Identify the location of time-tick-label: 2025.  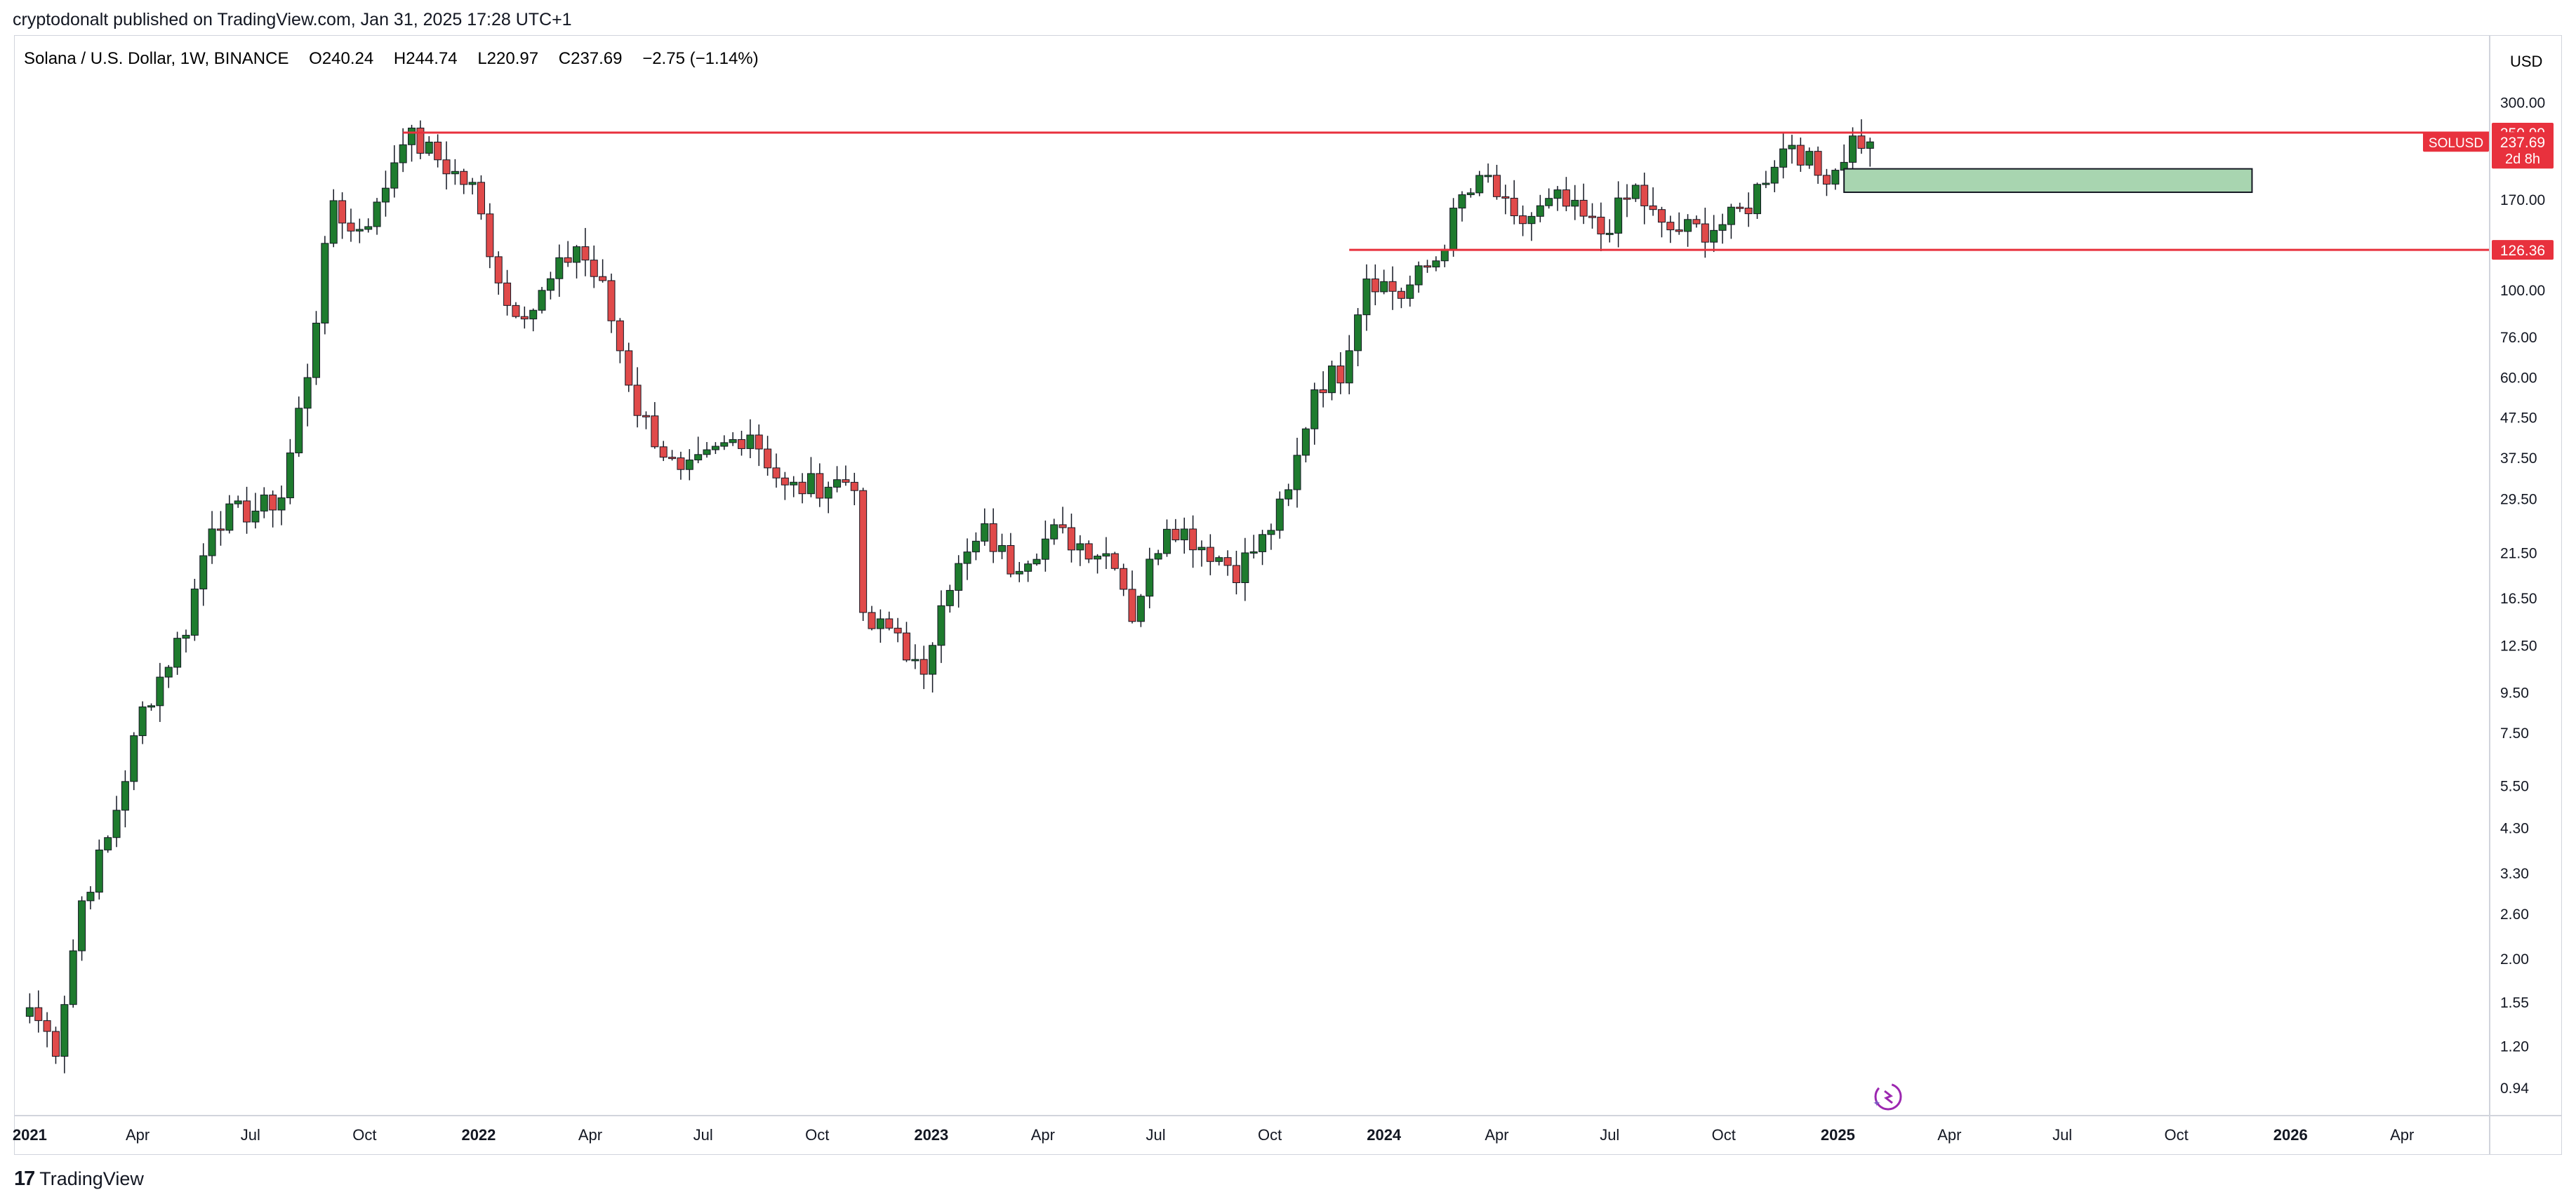
(1838, 1135).